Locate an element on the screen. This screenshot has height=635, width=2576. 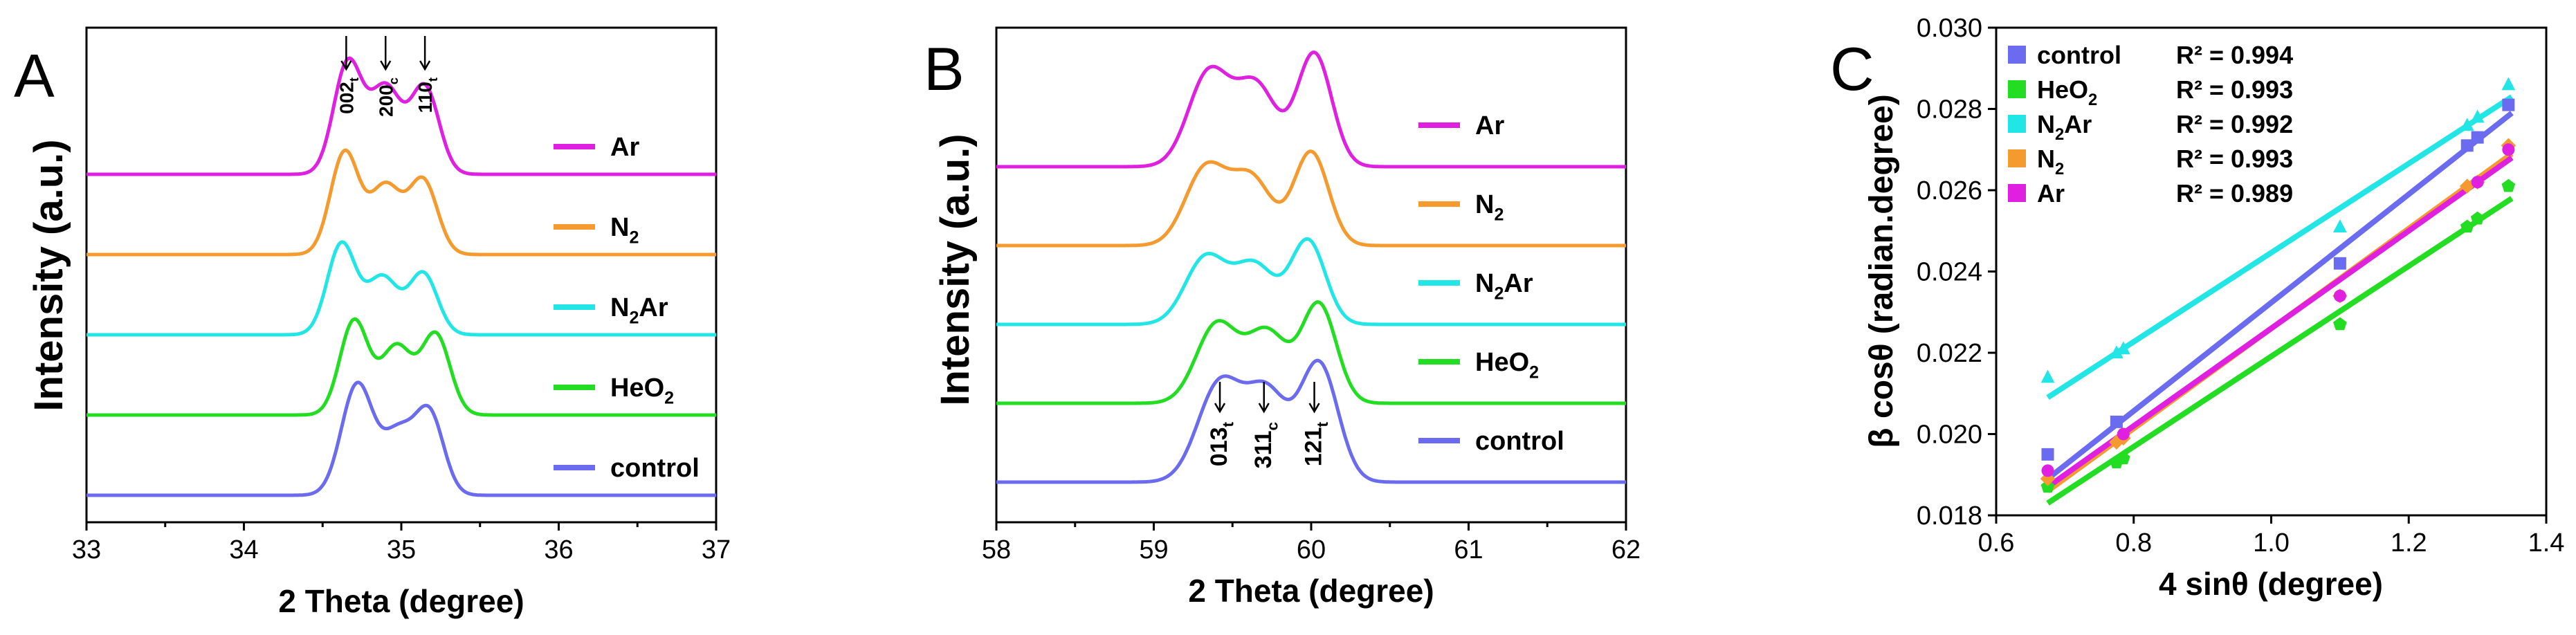
x-tick-label: 37 is located at coordinates (717, 549).